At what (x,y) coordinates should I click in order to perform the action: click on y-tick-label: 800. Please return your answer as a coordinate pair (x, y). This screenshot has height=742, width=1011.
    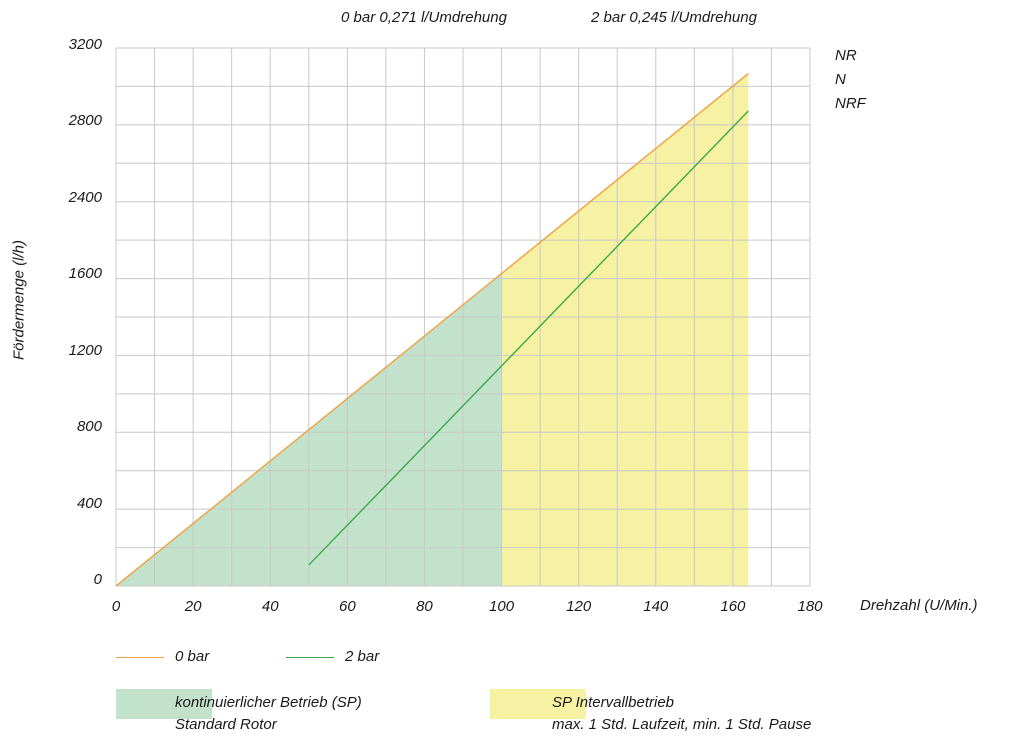
    Looking at the image, I should click on (90, 426).